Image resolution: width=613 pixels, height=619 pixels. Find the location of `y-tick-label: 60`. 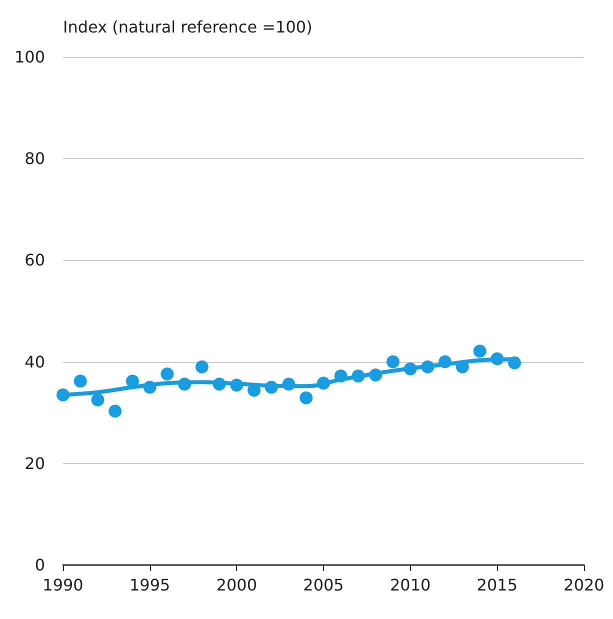

y-tick-label: 60 is located at coordinates (34, 260).